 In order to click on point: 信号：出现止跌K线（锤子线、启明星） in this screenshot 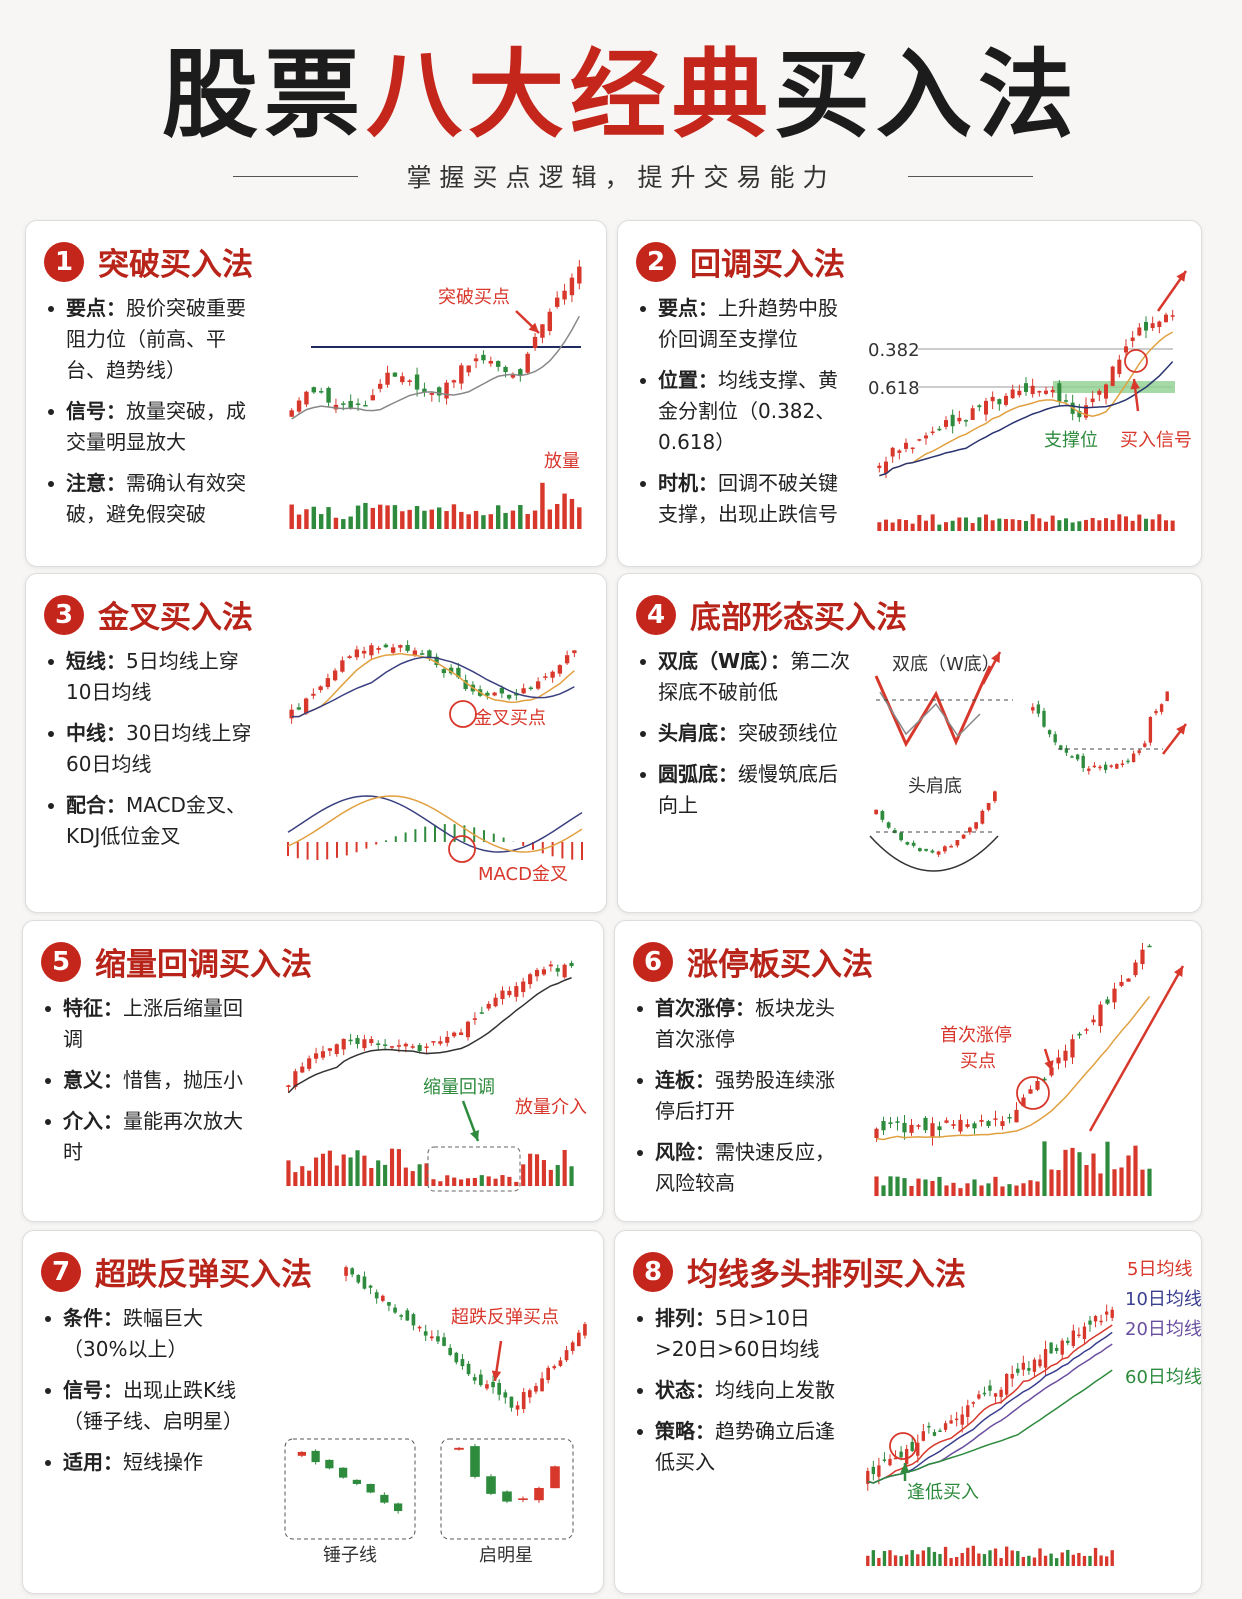, I will do `click(150, 1406)`.